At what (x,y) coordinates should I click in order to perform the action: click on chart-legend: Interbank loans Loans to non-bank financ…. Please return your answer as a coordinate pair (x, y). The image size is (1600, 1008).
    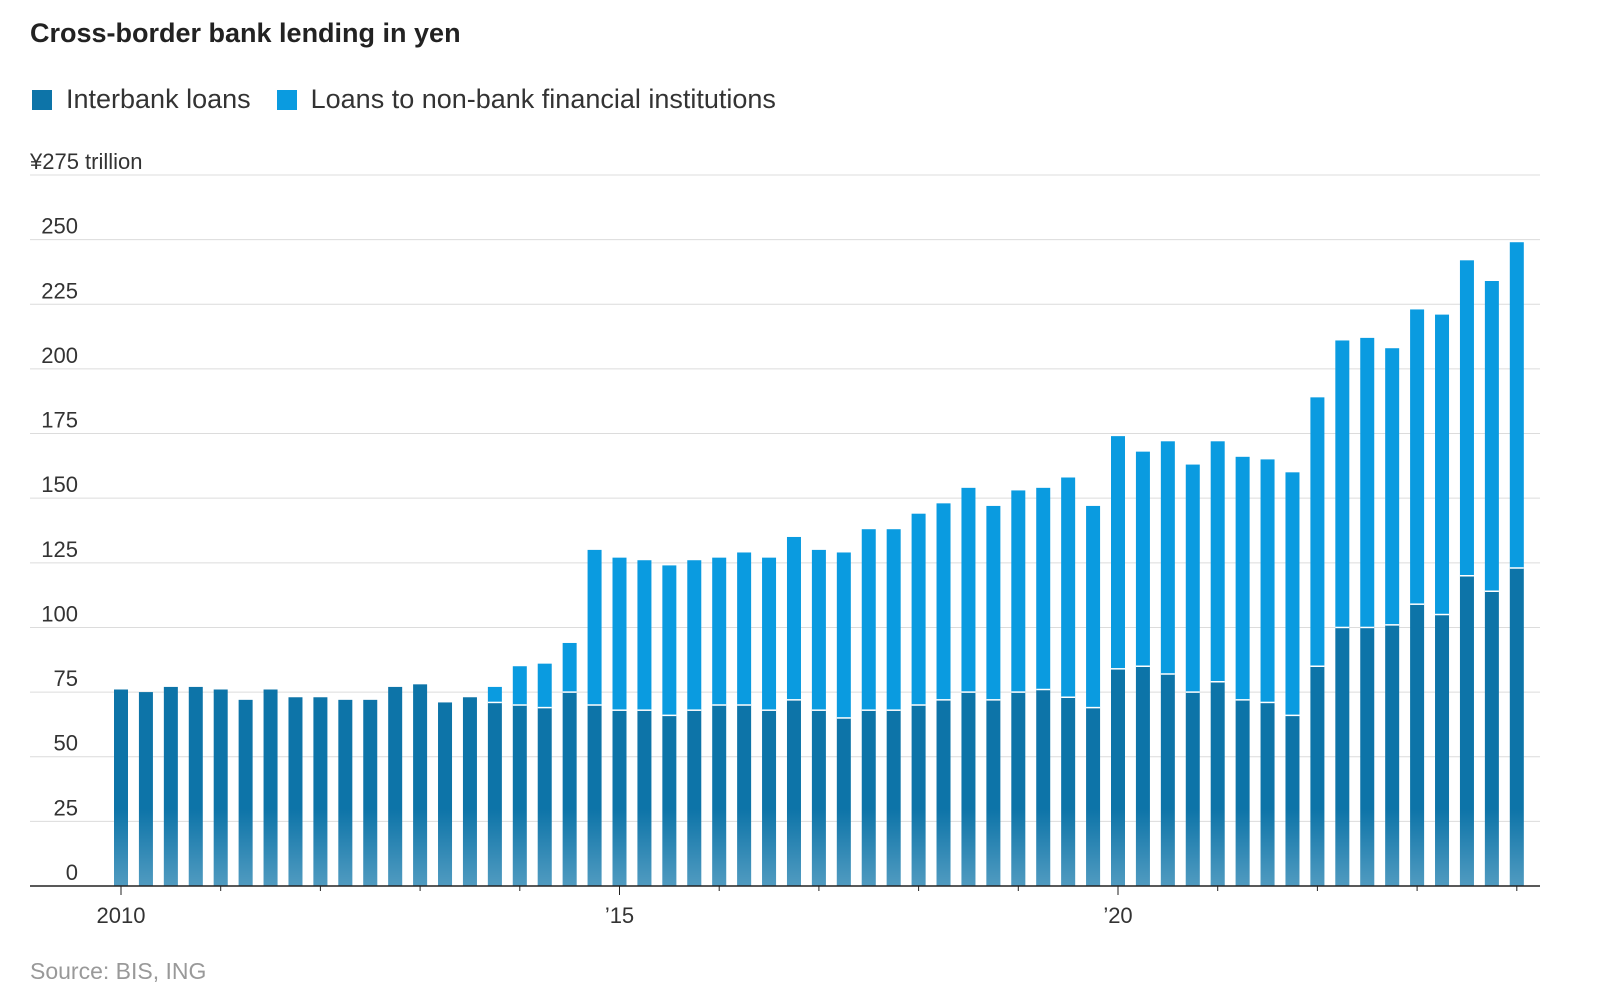
    Looking at the image, I should click on (417, 99).